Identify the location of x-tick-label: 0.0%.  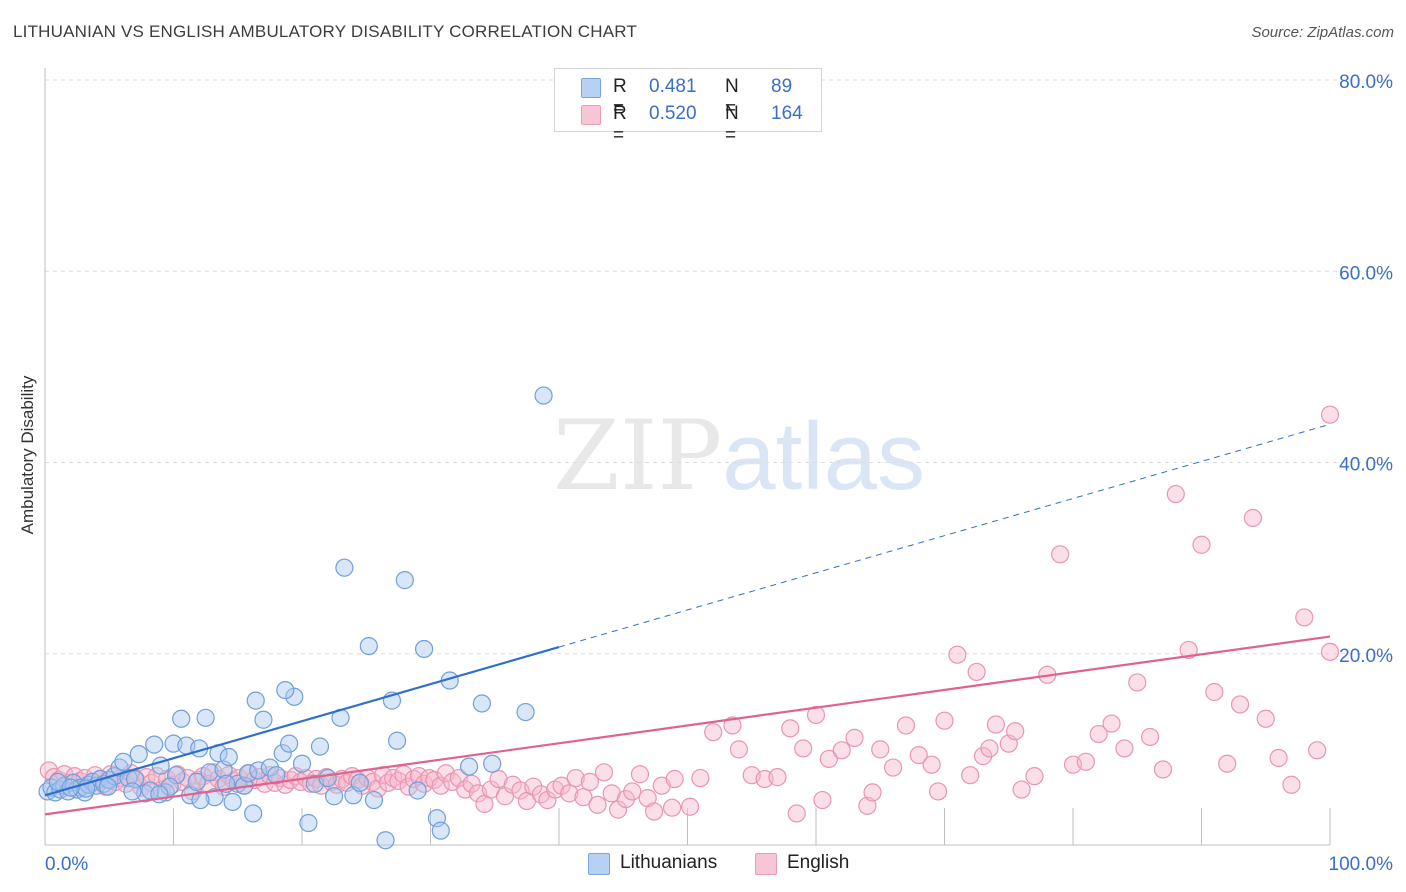
(66, 864).